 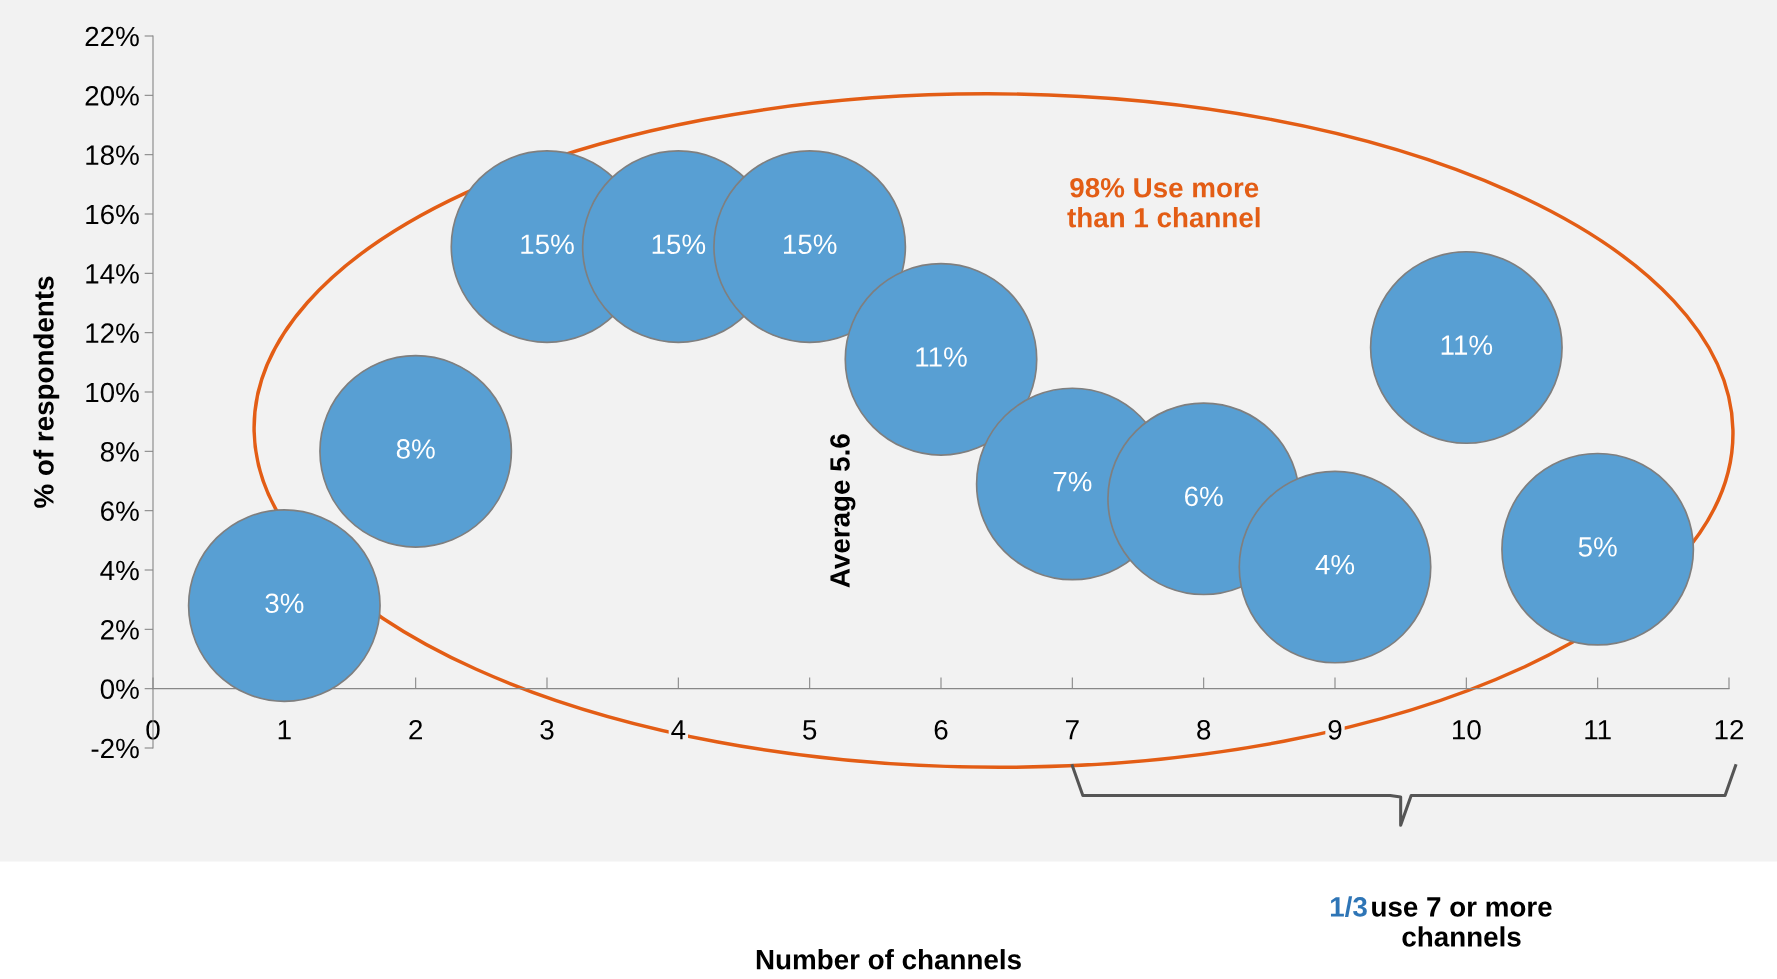 What do you see at coordinates (112, 155) in the screenshot?
I see `y-tick-label: 18%` at bounding box center [112, 155].